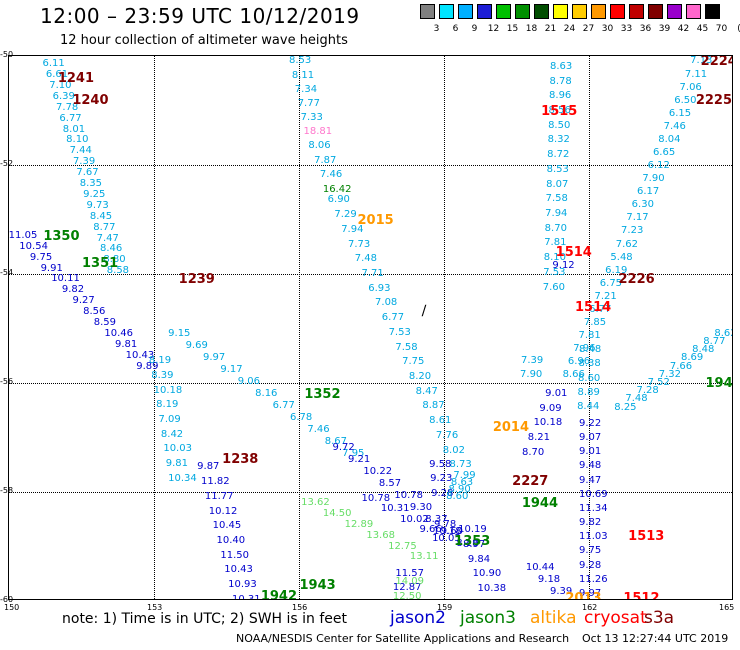  What do you see at coordinates (315, 502) in the screenshot?
I see `wave-height-point: 13.62` at bounding box center [315, 502].